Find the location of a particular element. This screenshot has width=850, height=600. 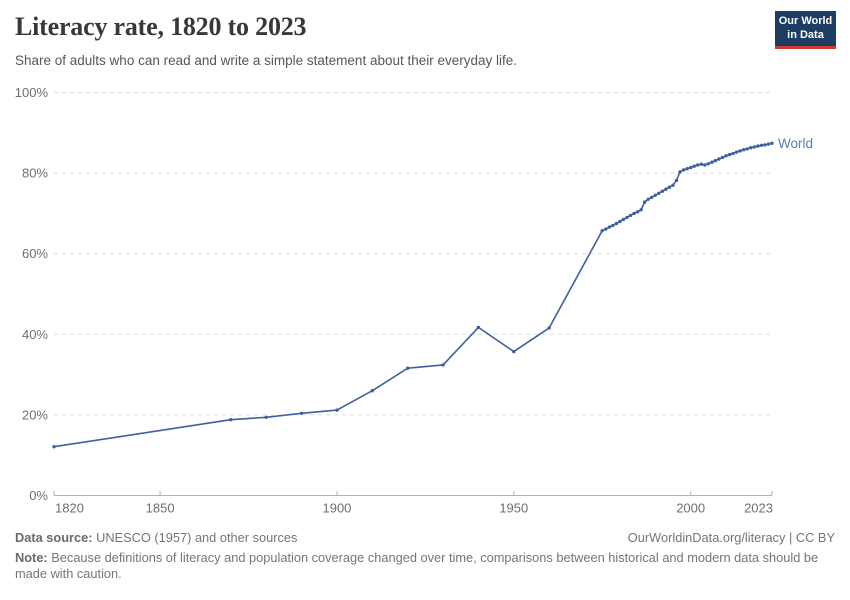

svg-text: 40% is located at coordinates (35, 334).